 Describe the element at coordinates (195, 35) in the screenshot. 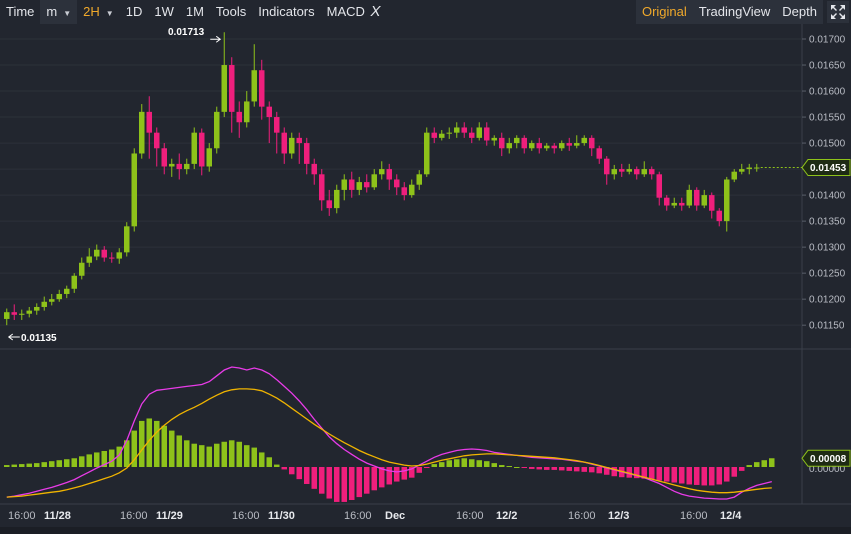

I see `high-callout: 0.01713` at that location.